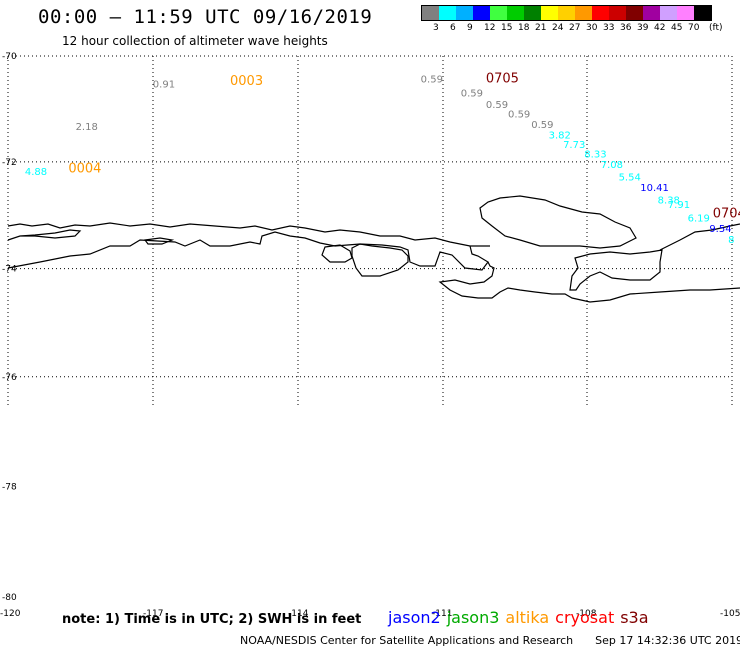 The height and width of the screenshot is (650, 740). Describe the element at coordinates (436, 28) in the screenshot. I see `legend-value: 3` at that location.